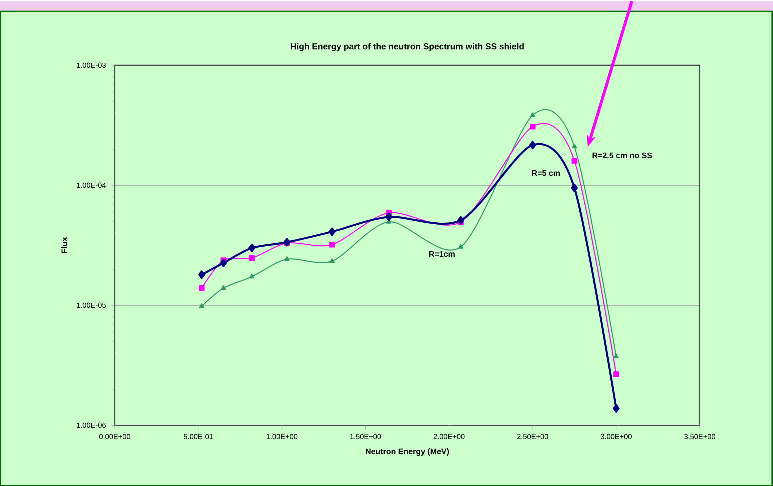 The width and height of the screenshot is (773, 486). What do you see at coordinates (546, 173) in the screenshot?
I see `series-label: R=5 cm` at bounding box center [546, 173].